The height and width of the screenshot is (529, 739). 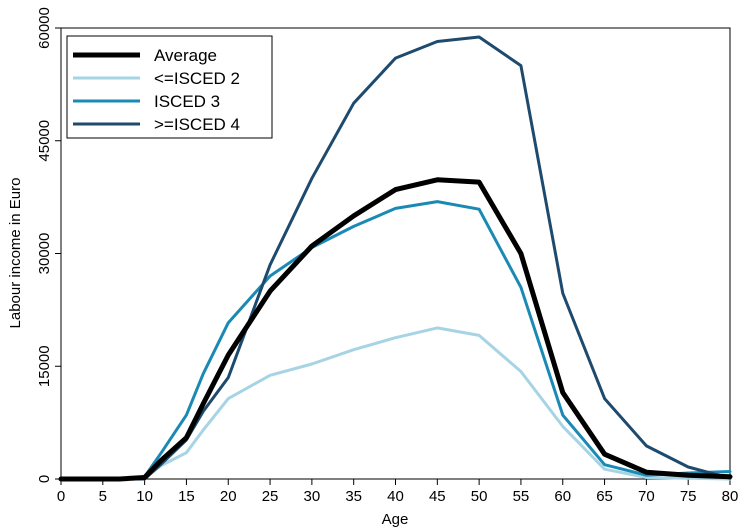 What do you see at coordinates (646, 496) in the screenshot?
I see `x-tick-label: 70` at bounding box center [646, 496].